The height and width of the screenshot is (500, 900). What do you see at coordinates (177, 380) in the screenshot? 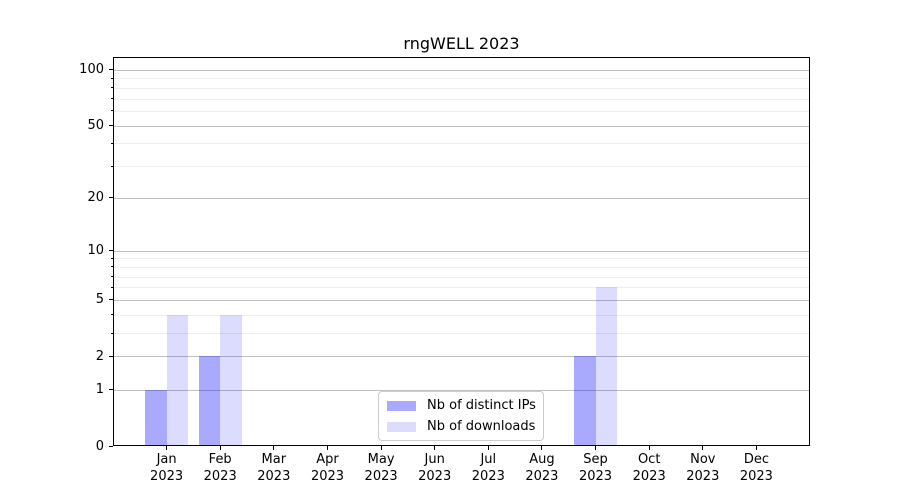
I see `bar-downloads-jan` at bounding box center [177, 380].